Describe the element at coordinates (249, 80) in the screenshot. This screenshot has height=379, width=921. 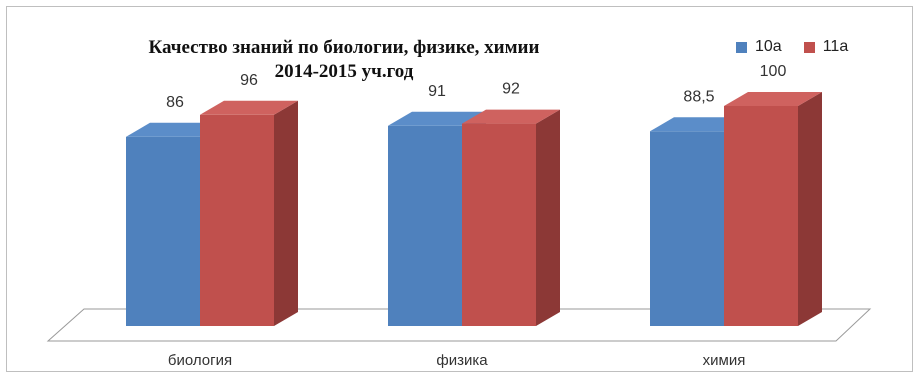
I see `data-label: 96` at that location.